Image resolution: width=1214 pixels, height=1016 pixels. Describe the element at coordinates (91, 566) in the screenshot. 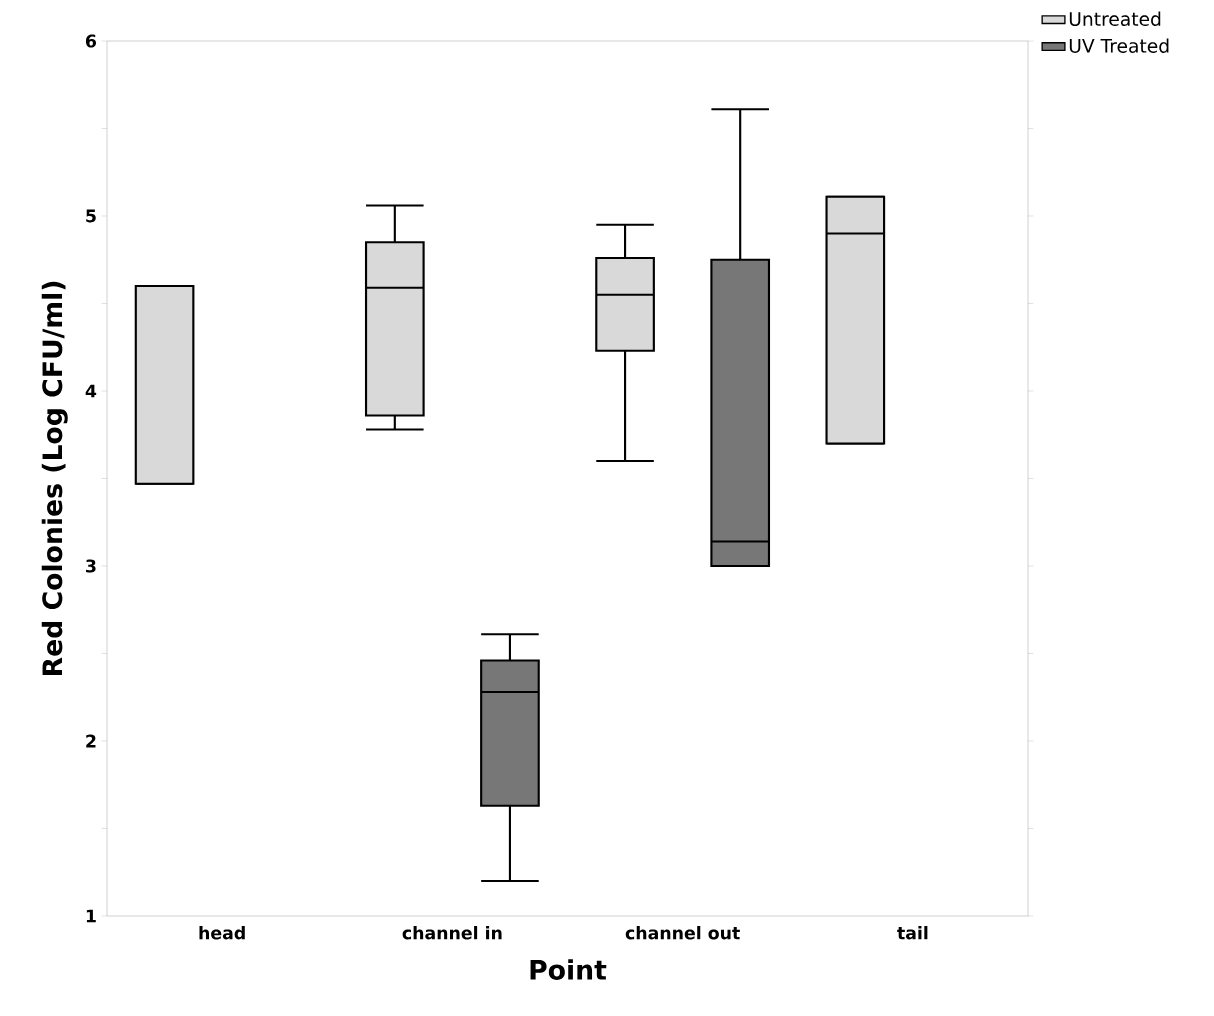

I see `y-tick-label: 3` at that location.